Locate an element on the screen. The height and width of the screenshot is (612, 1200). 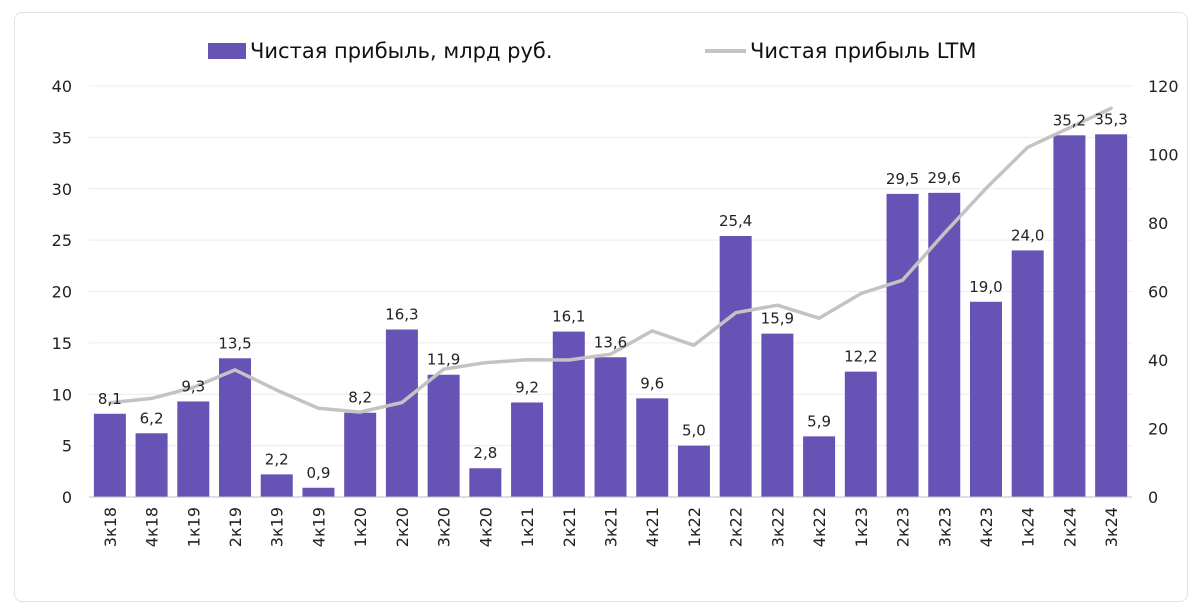
bar-2к21 is located at coordinates (568, 414).